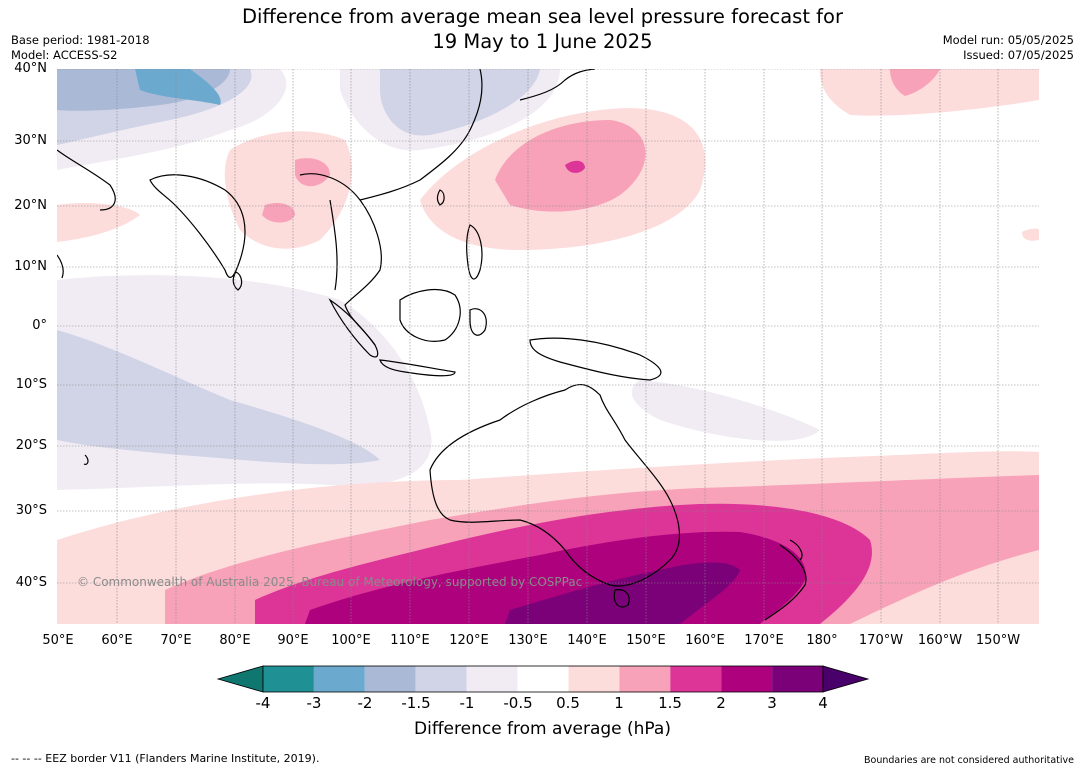  Describe the element at coordinates (235, 640) in the screenshot. I see `lon-label: 80°E` at that location.